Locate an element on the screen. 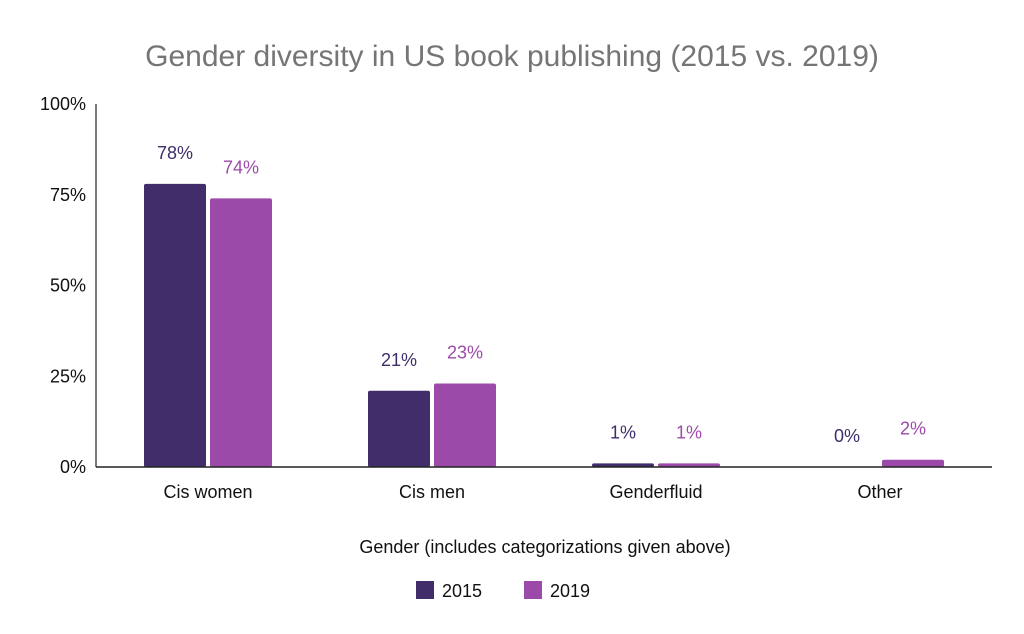 This screenshot has height=634, width=1024. data-label-2015-1: 21% is located at coordinates (399, 360).